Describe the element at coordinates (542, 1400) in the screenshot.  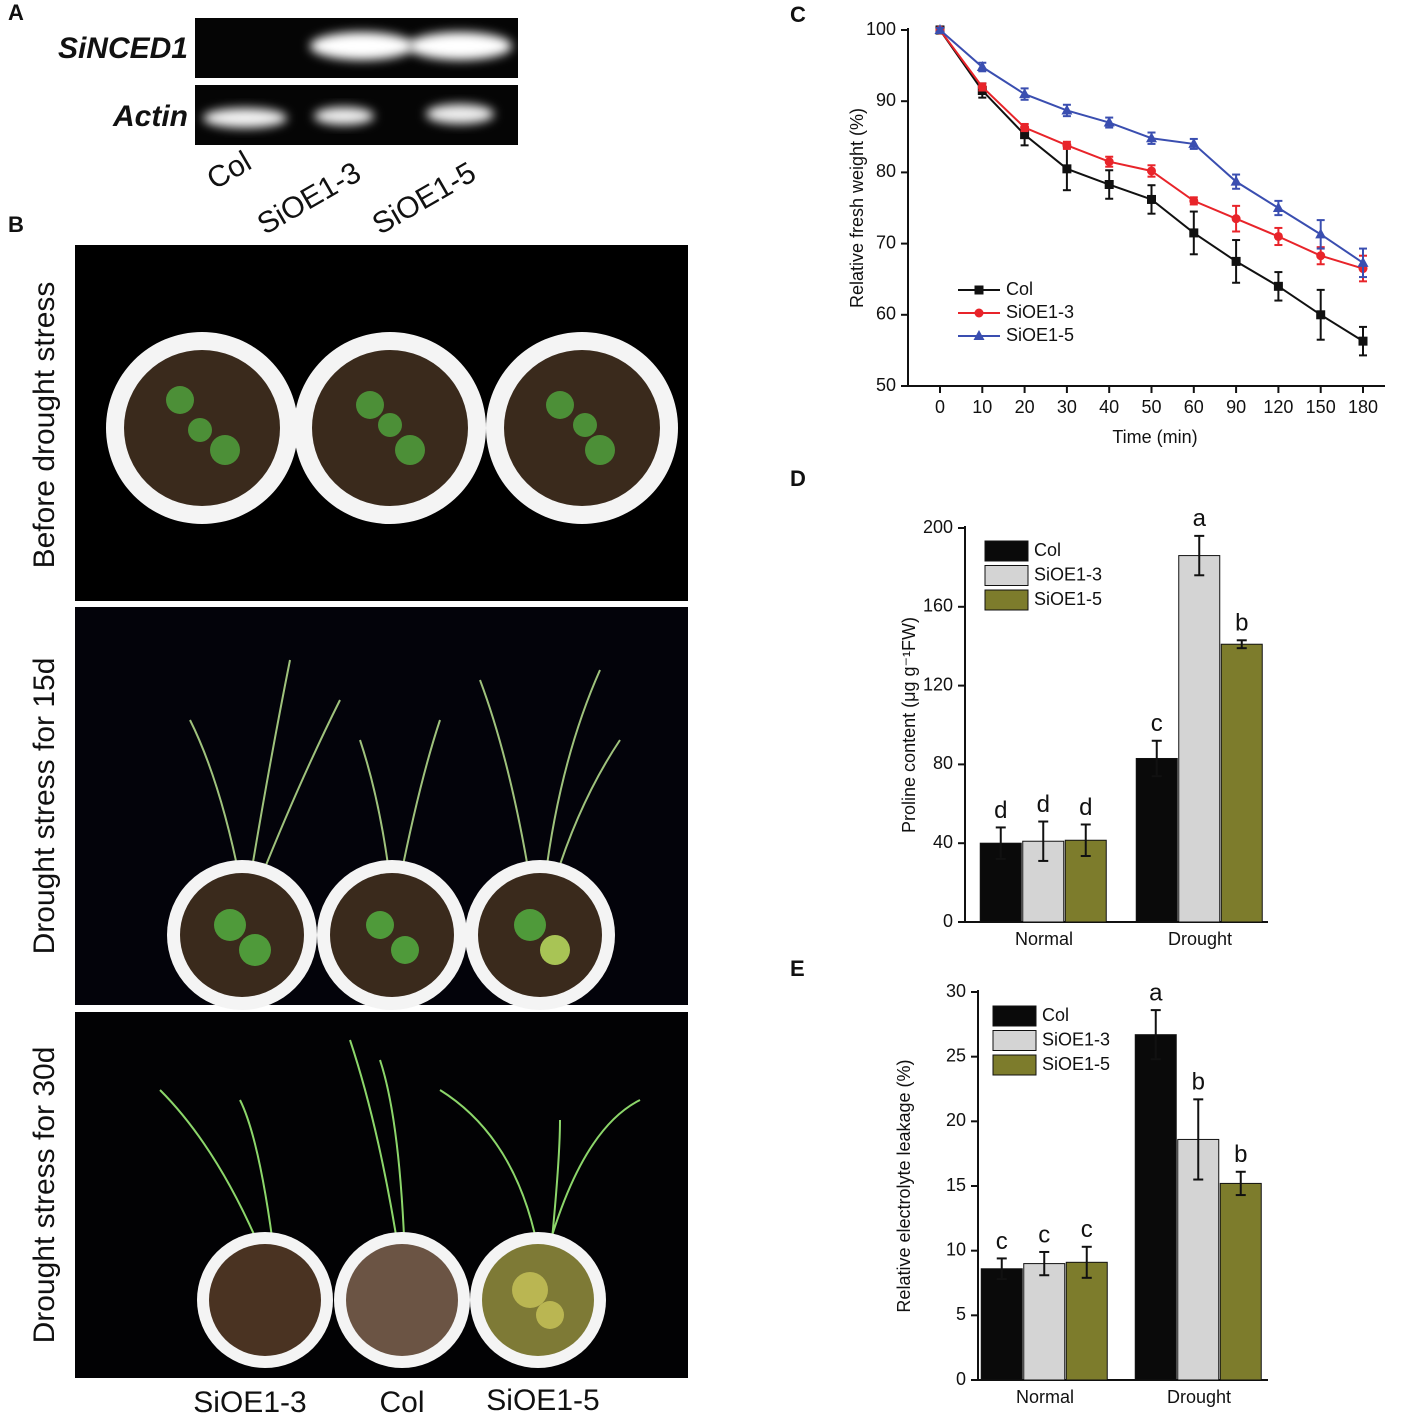
I see `line-label: SiOE1-5` at that location.